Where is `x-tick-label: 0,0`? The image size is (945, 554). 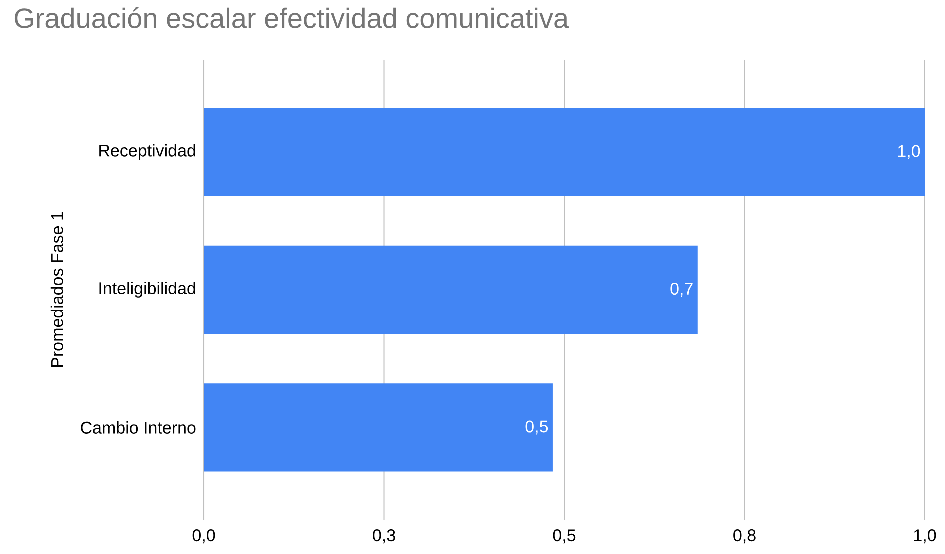 x-tick-label: 0,0 is located at coordinates (204, 537).